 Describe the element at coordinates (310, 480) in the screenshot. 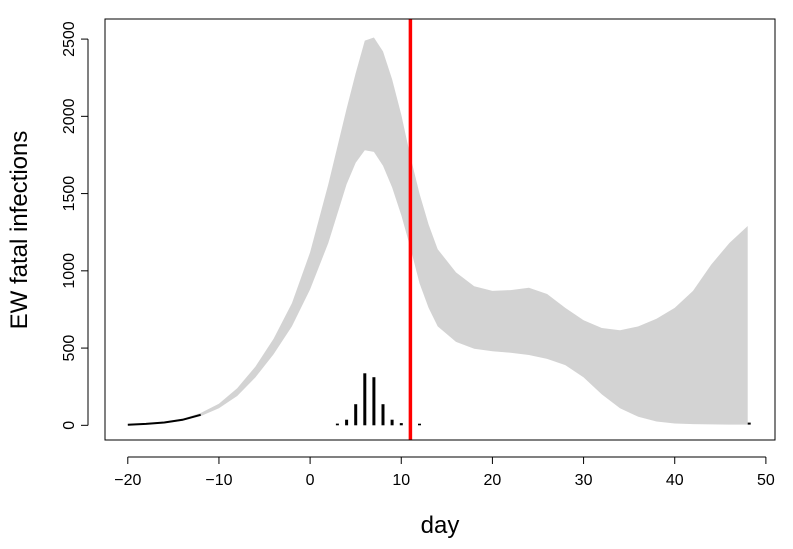

I see `x-tick-label: 0` at that location.